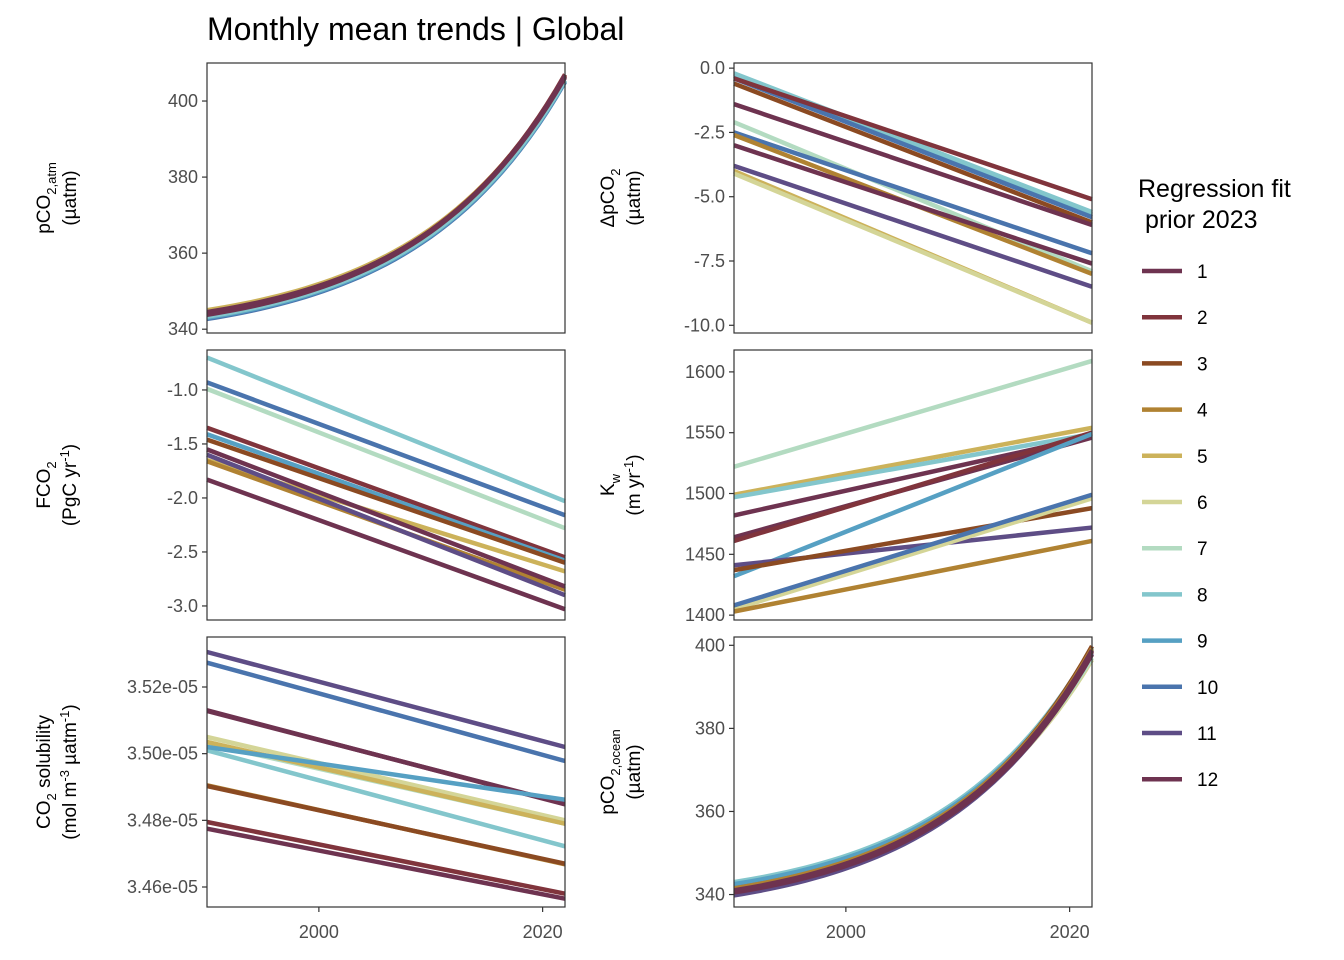  What do you see at coordinates (182, 552) in the screenshot?
I see `y-tick-label-fco2-3: -2.5` at bounding box center [182, 552].